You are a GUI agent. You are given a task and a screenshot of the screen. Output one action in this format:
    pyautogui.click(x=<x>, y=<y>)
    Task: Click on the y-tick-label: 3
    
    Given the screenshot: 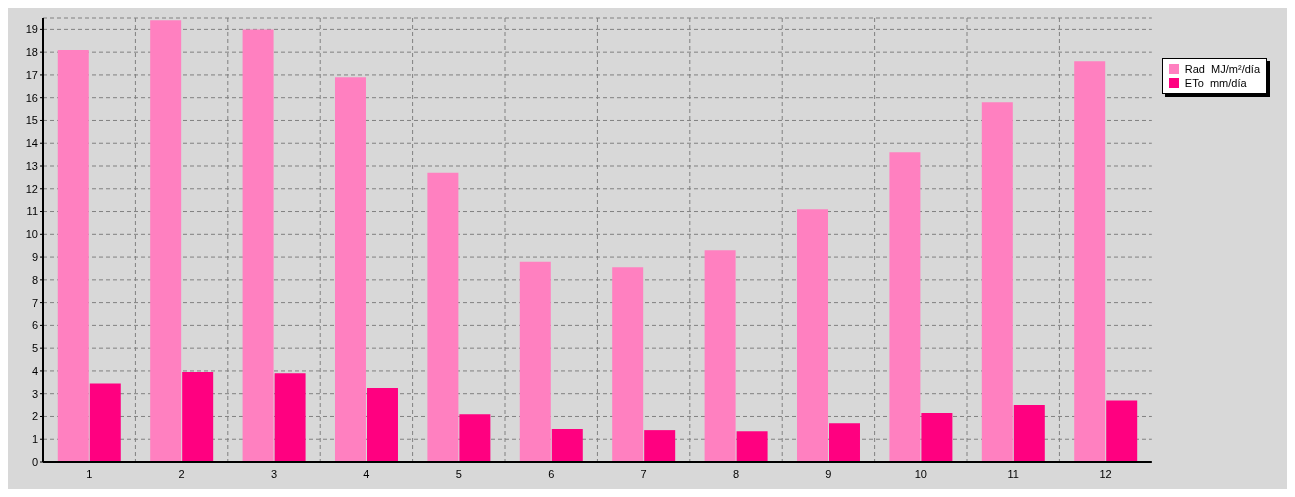 What is the action you would take?
    pyautogui.click(x=34, y=393)
    